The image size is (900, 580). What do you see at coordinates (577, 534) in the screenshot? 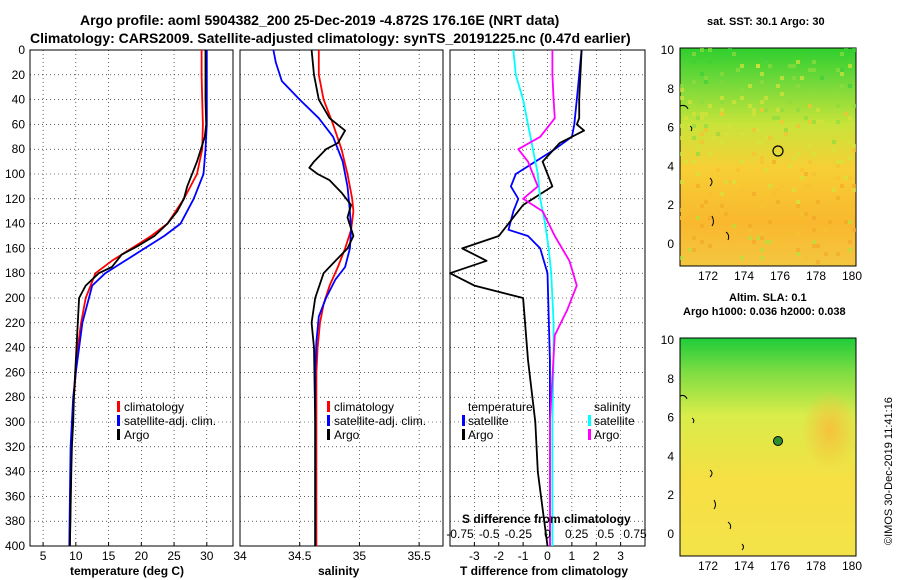
I see `s-diff-tick-label: 0.25` at bounding box center [577, 534].